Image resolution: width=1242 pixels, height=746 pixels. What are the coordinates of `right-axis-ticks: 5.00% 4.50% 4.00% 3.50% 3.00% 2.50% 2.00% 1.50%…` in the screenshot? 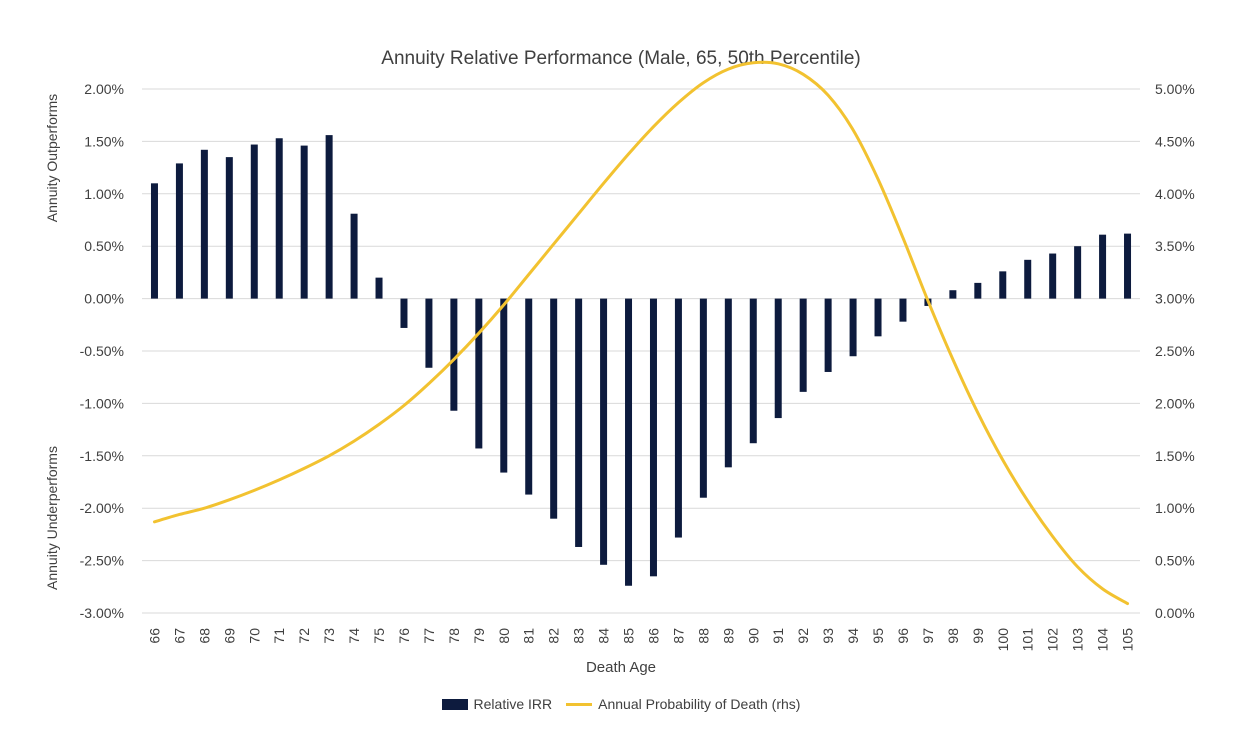 It's located at (1175, 351).